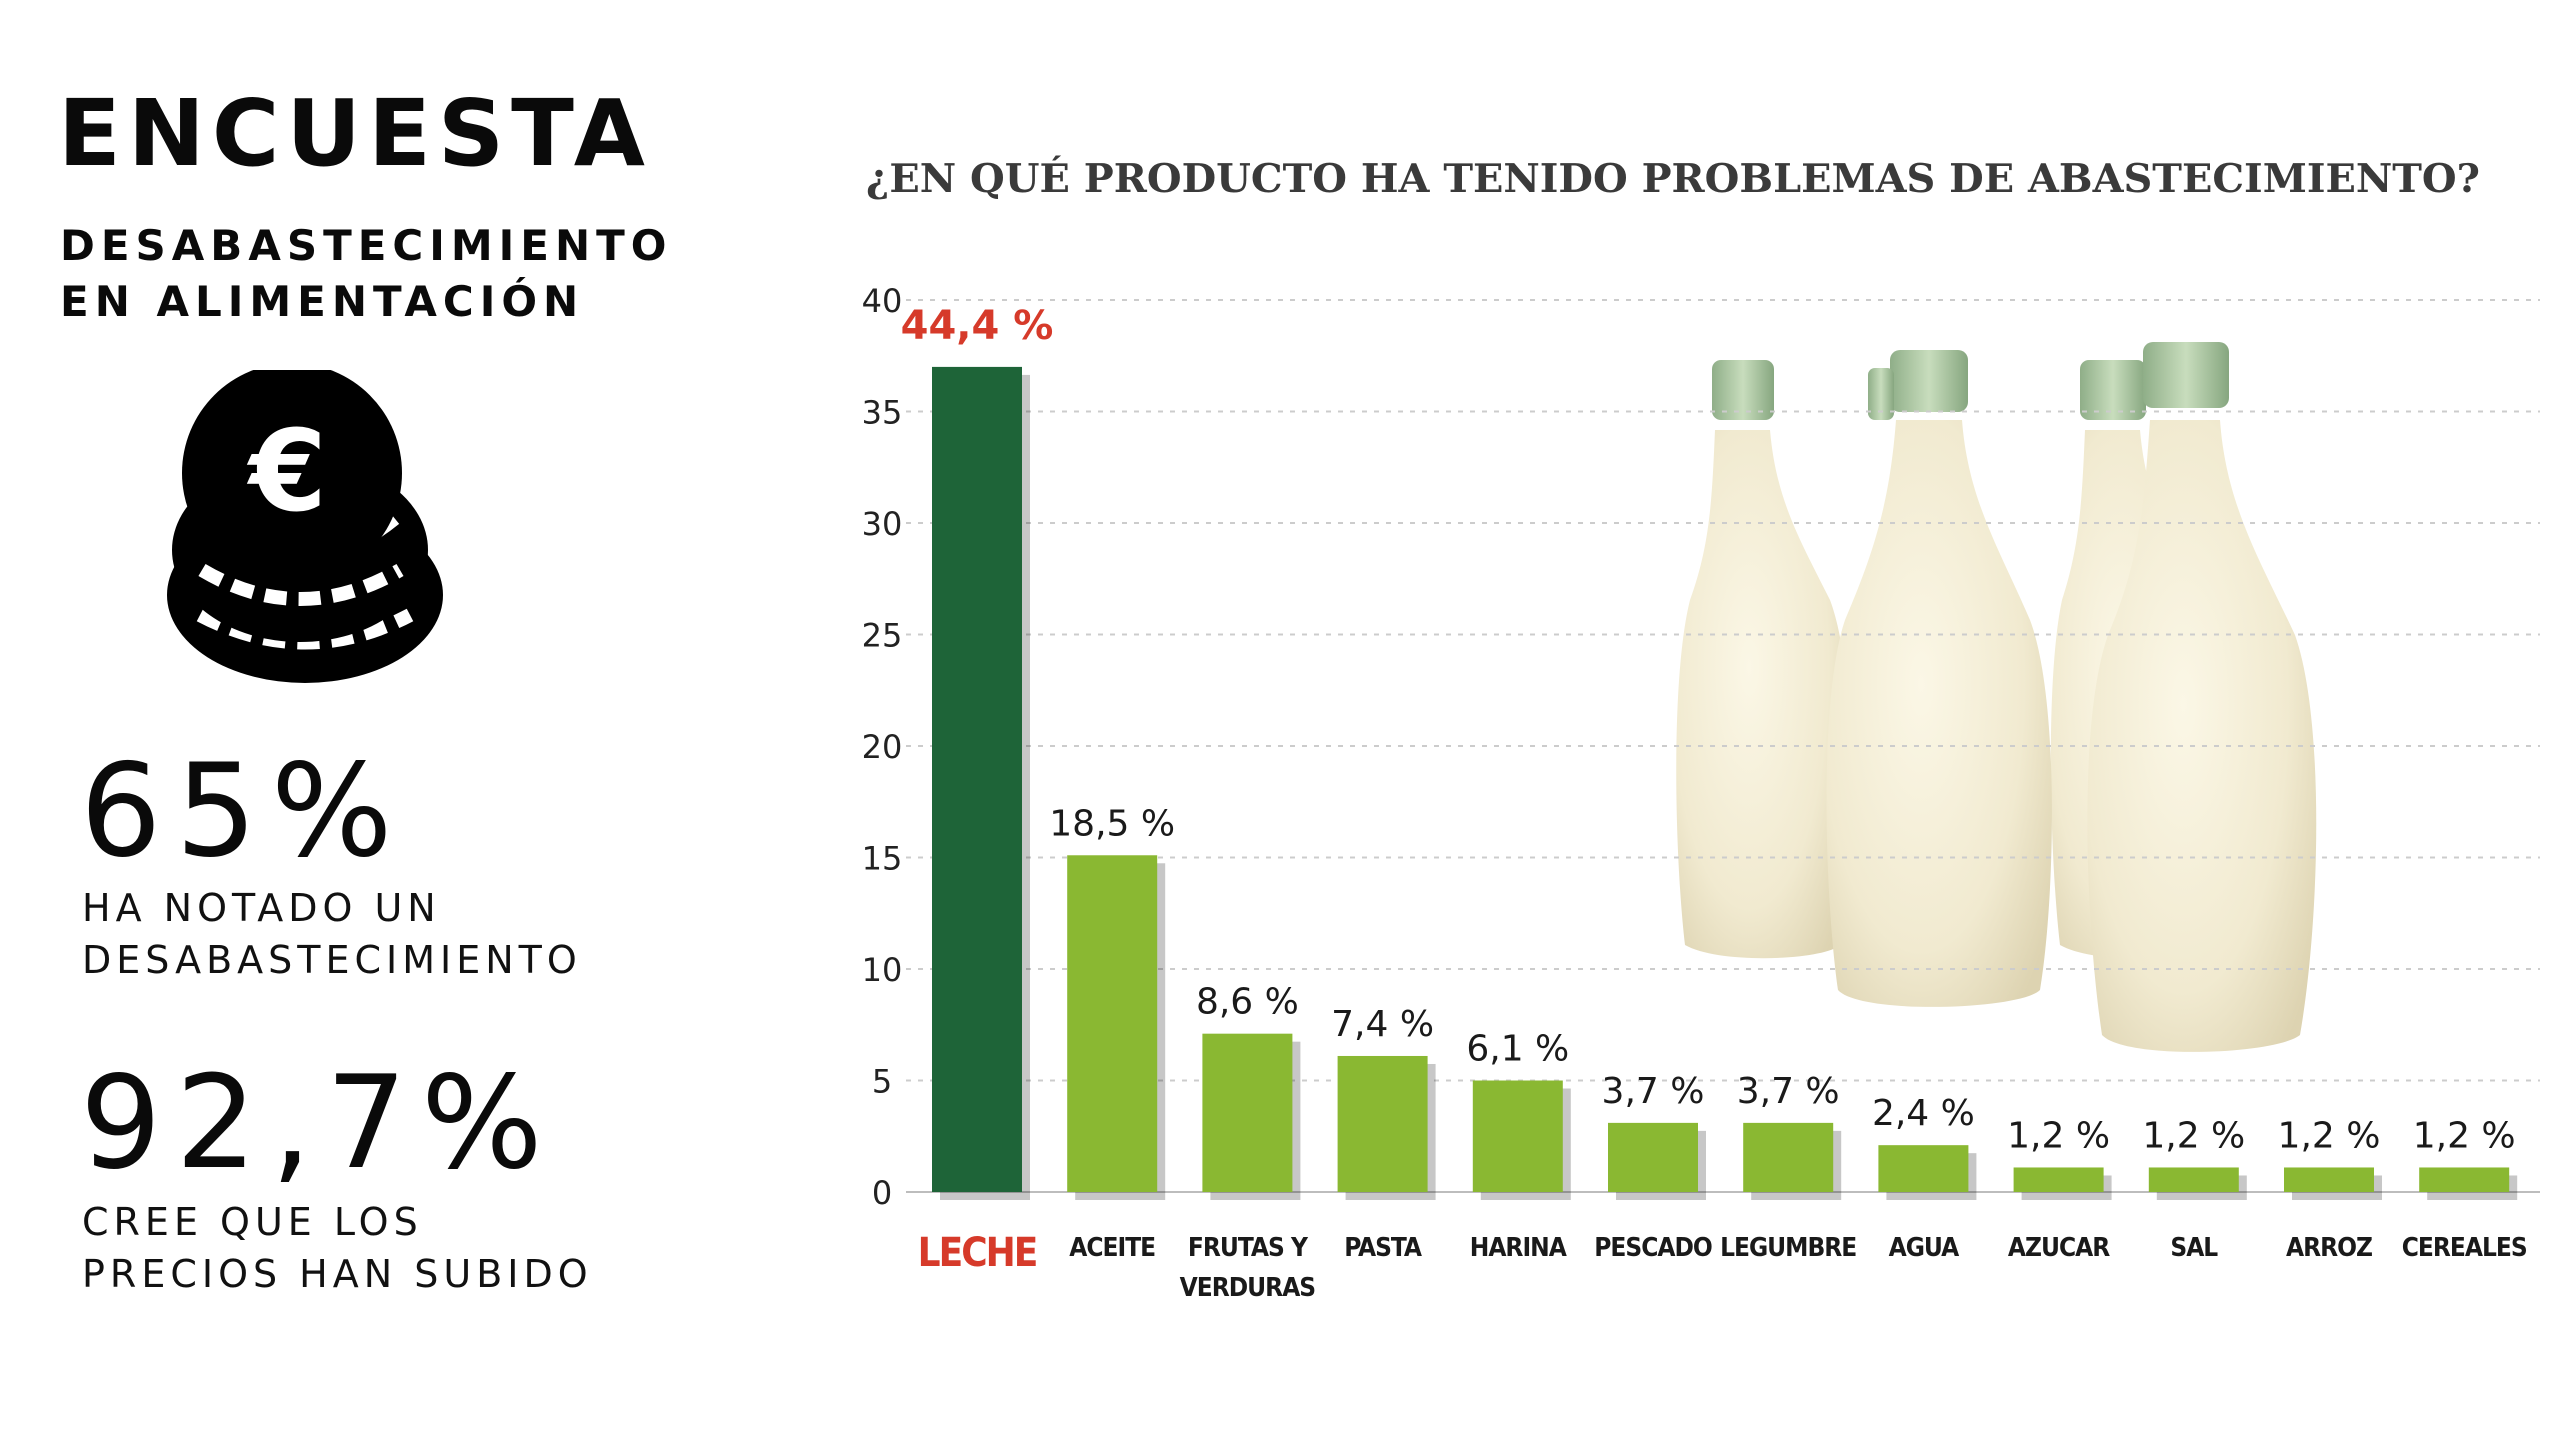  Describe the element at coordinates (366, 245) in the screenshot. I see `subtitle-line-1: DESABASTECIMIENTO` at that location.